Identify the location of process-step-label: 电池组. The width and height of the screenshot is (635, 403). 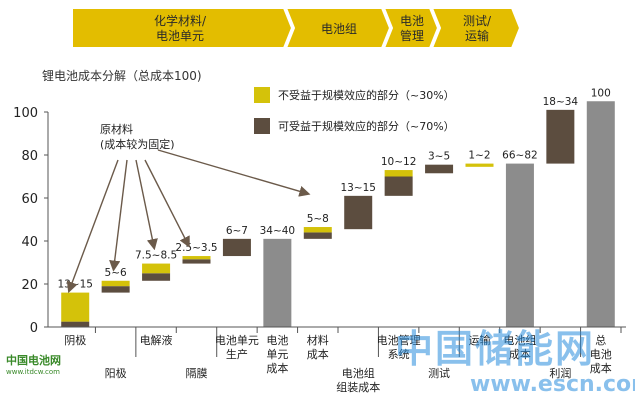
(339, 29).